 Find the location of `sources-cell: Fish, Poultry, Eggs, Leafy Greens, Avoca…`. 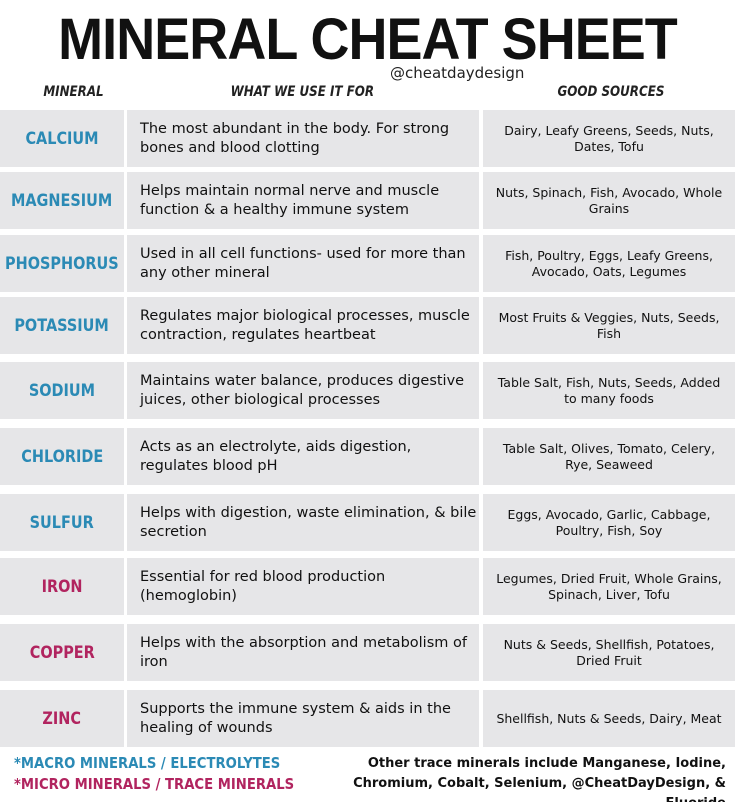

sources-cell: Fish, Poultry, Eggs, Leafy Greens, Avoca… is located at coordinates (609, 263).